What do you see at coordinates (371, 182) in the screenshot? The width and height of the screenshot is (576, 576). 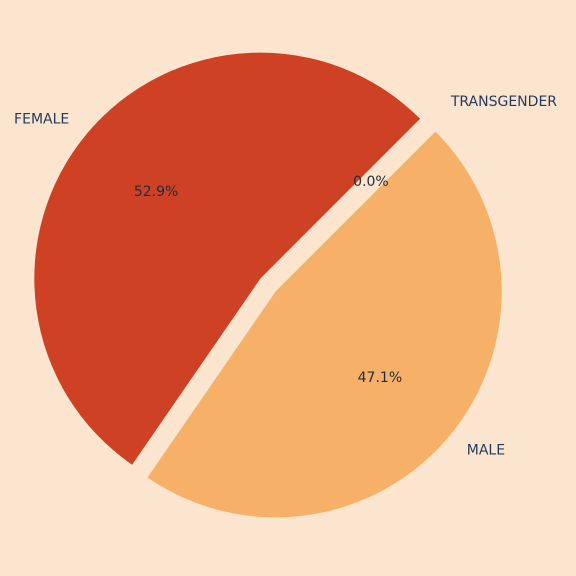 I see `pie-slice-percent-transgender: 0.0%` at bounding box center [371, 182].